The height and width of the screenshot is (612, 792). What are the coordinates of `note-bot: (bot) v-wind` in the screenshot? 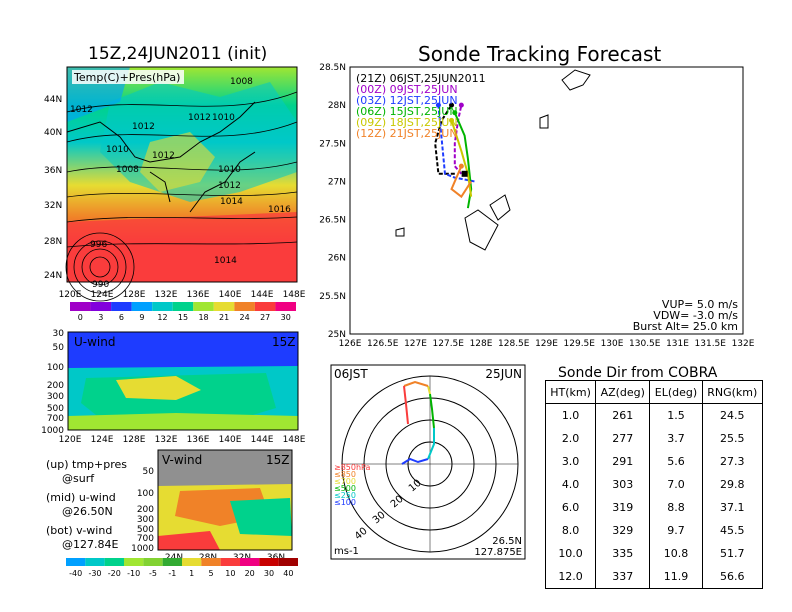 It's located at (79, 530).